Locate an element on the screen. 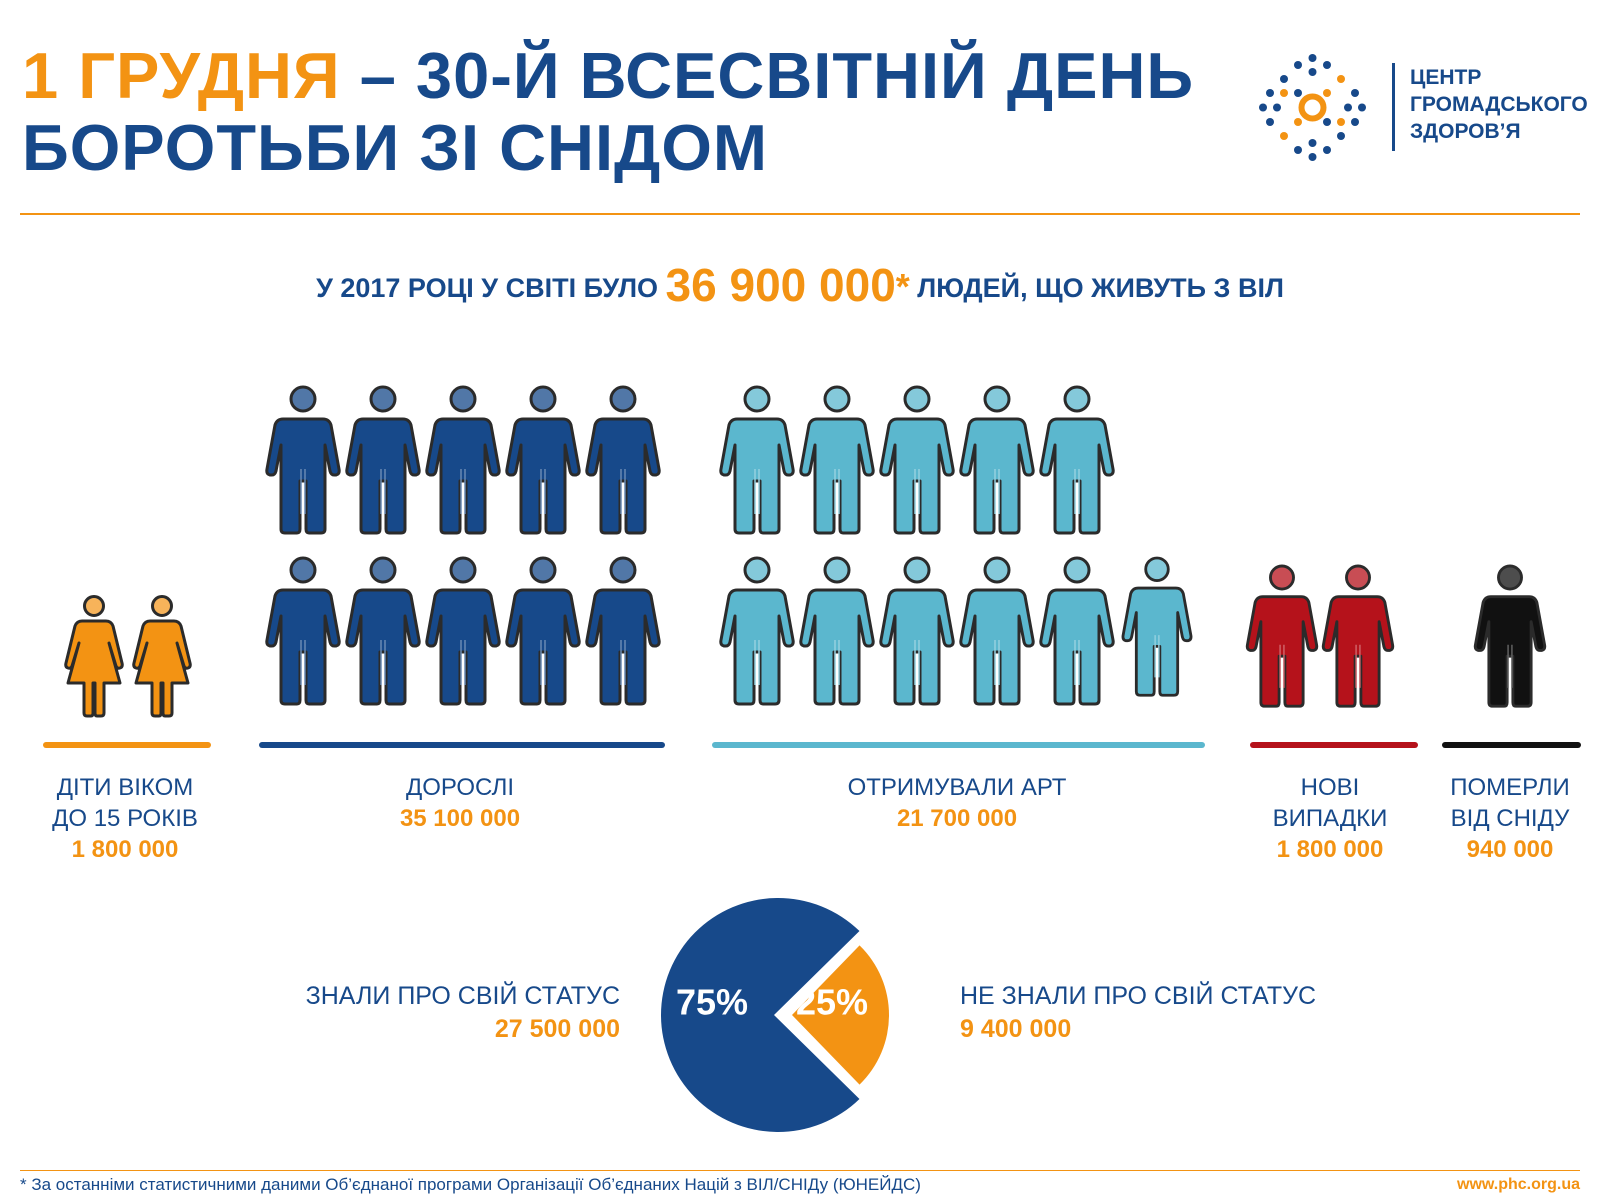 This screenshot has height=1200, width=1600. logo-line1: ЦЕНТР is located at coordinates (1446, 77).